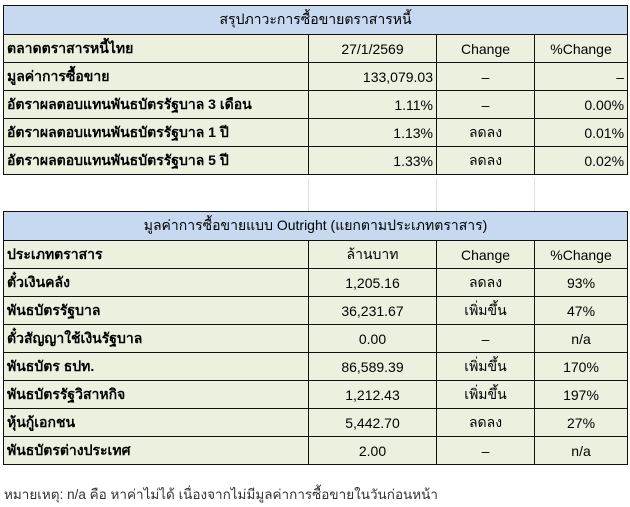 This screenshot has width=630, height=507. What do you see at coordinates (372, 394) in the screenshot?
I see `value-cell: 1,212.43` at bounding box center [372, 394].